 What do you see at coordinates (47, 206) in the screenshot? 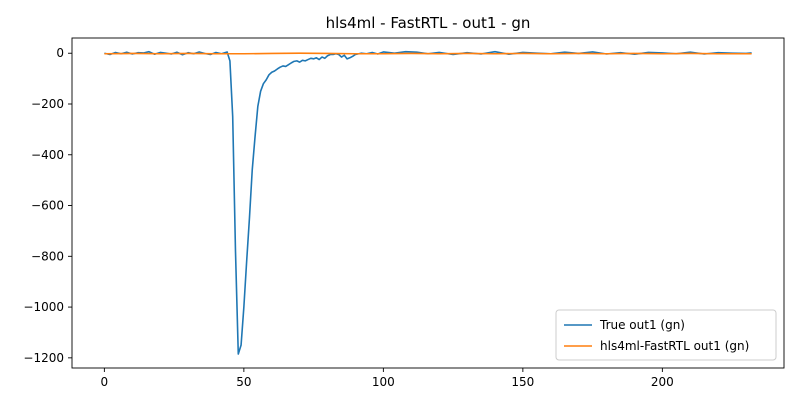
I see `y-tick-label: −600` at bounding box center [47, 206].